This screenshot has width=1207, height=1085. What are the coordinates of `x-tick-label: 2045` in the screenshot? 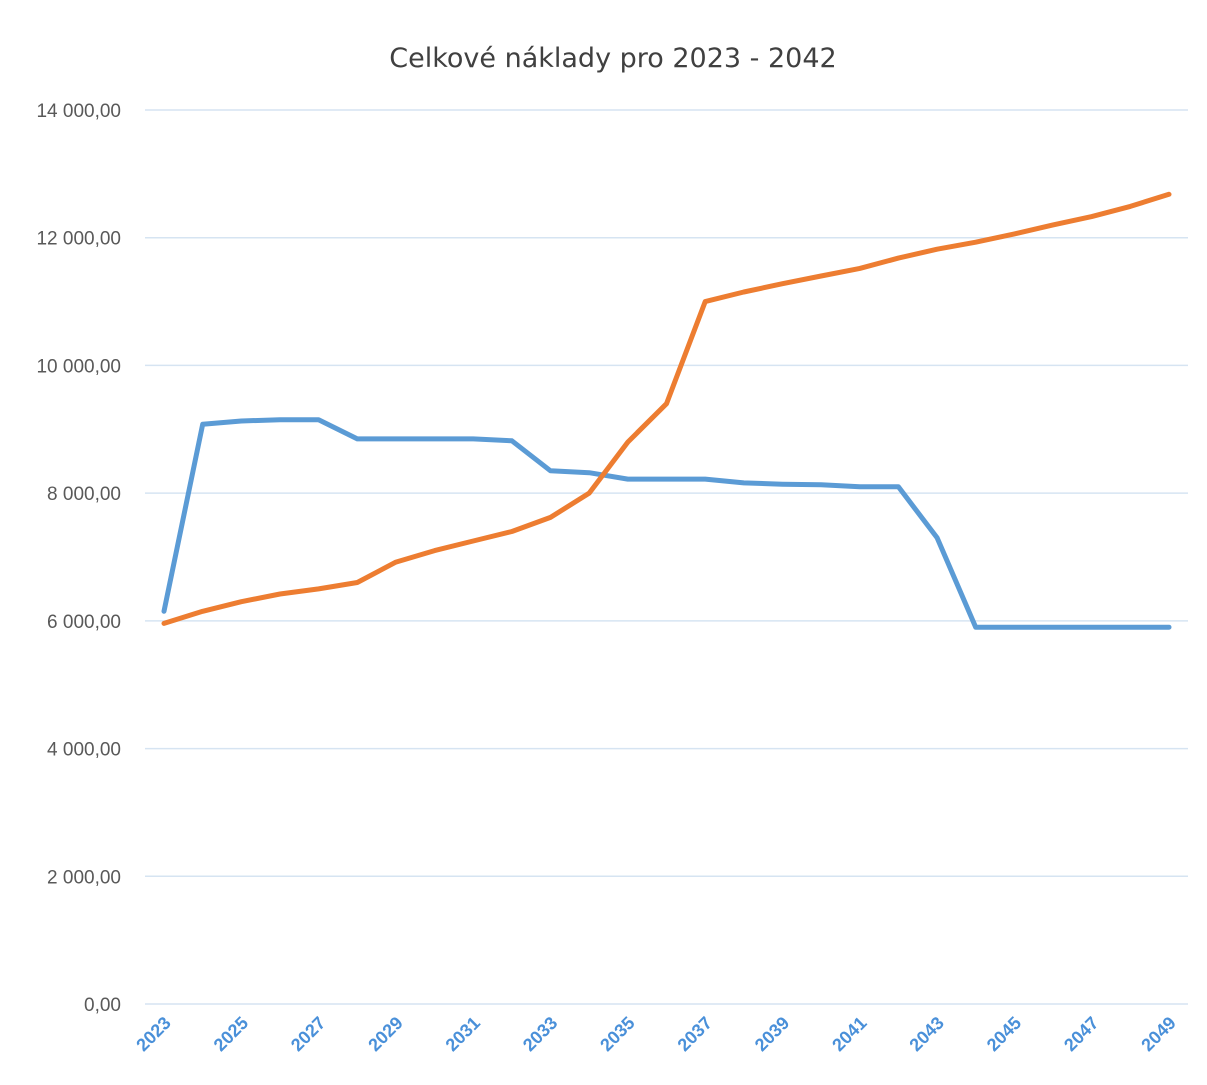 It's located at (1004, 1034).